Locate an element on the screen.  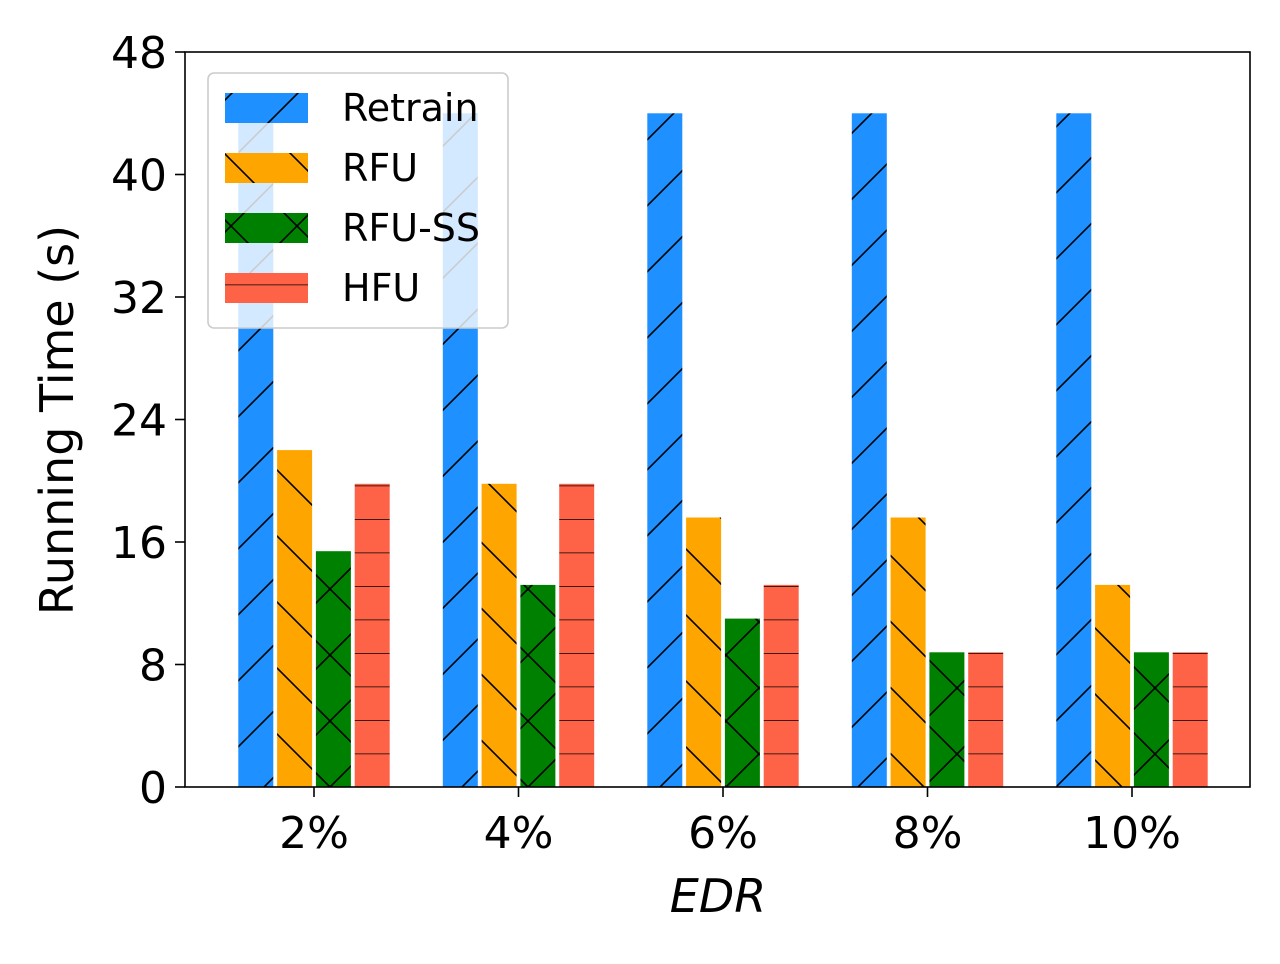
x-tick-label: 8% is located at coordinates (928, 833).